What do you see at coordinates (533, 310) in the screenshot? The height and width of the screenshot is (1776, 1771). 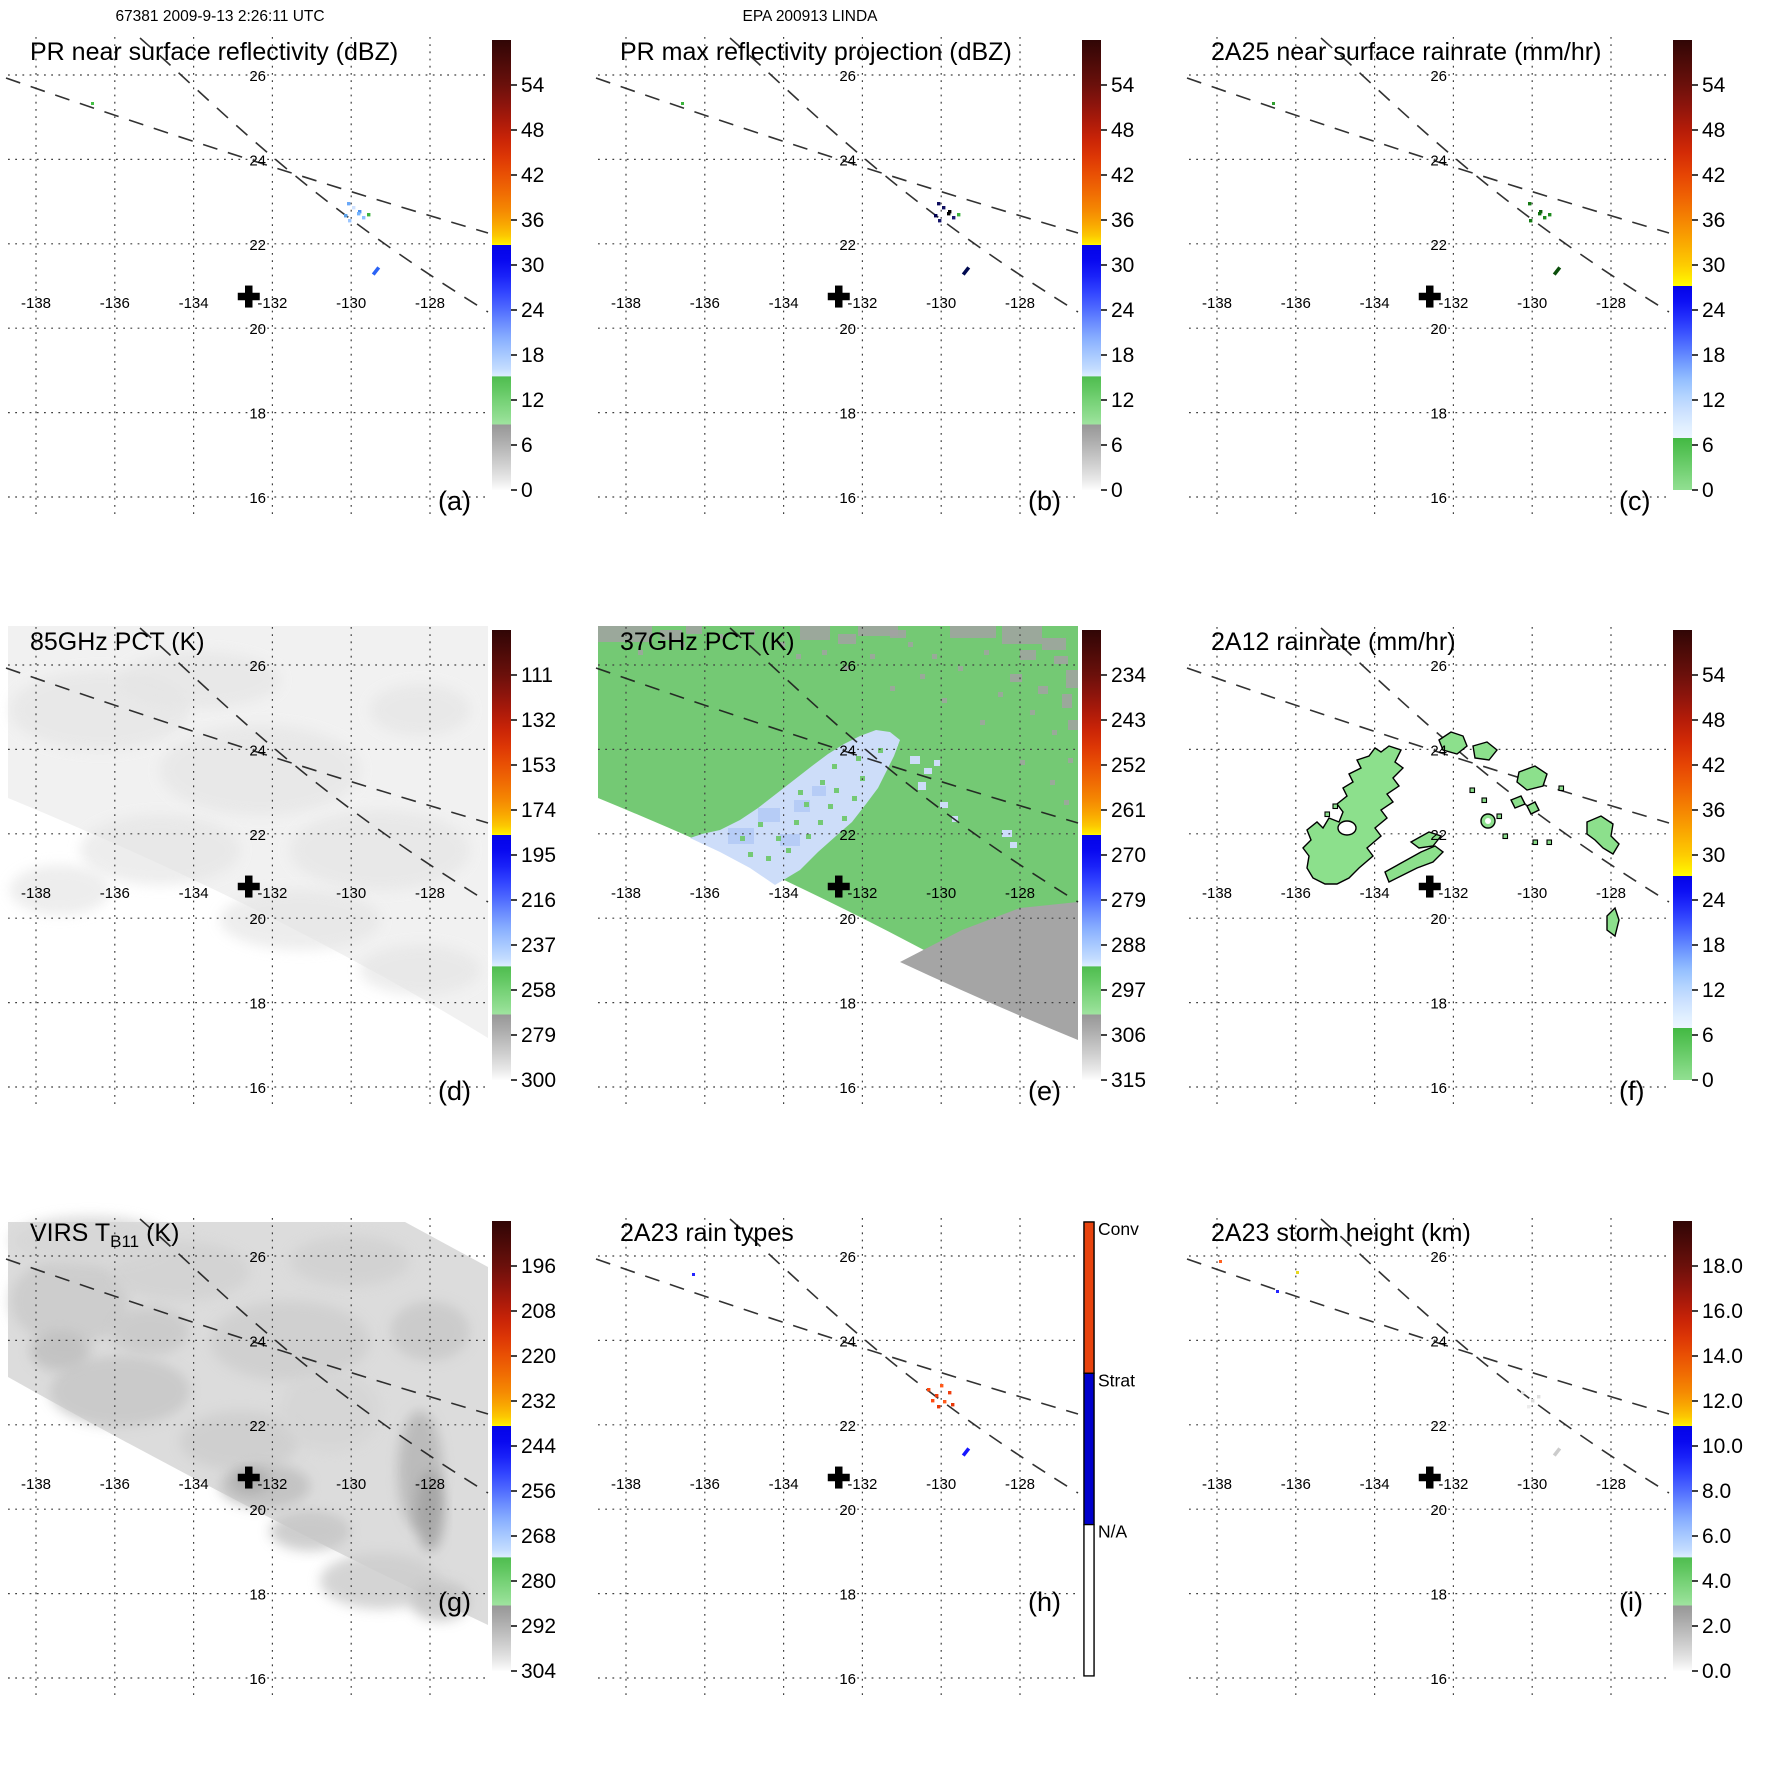 I see `colorbar-tick-label: 24` at bounding box center [533, 310].